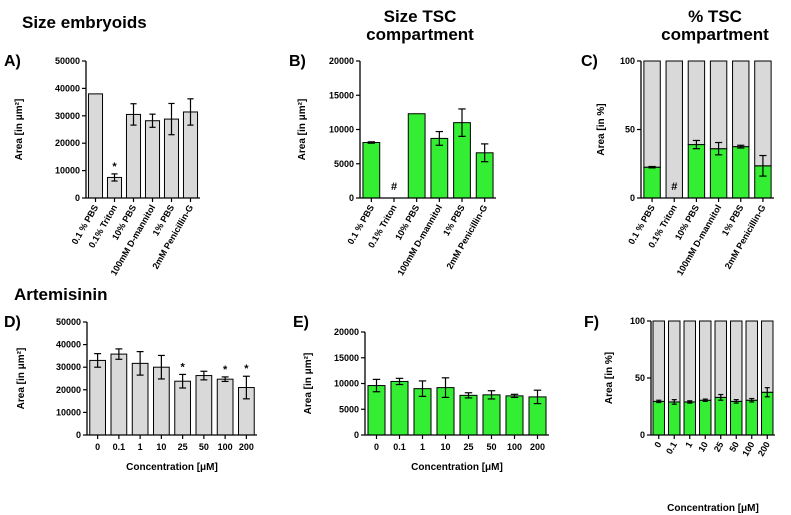 The image size is (791, 515). Describe the element at coordinates (172, 467) in the screenshot. I see `x-axis-label: Concentration [μM]` at that location.